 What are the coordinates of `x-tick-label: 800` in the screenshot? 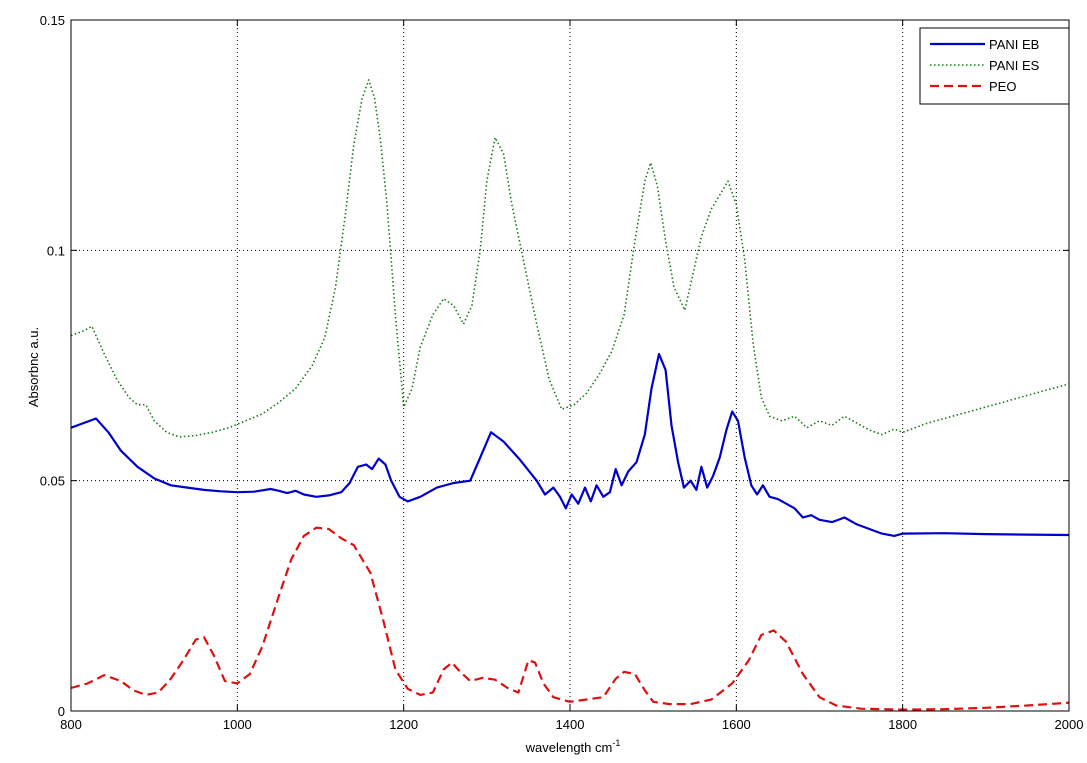 It's located at (71, 724).